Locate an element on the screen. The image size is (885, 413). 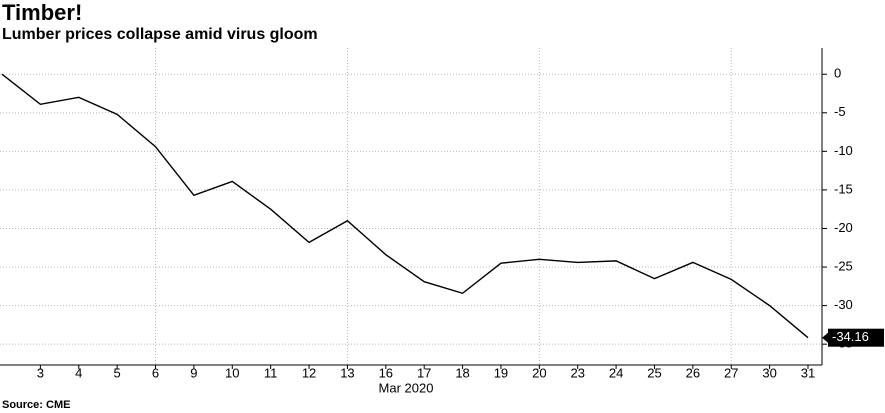
x-tick-label: 13 is located at coordinates (347, 372).